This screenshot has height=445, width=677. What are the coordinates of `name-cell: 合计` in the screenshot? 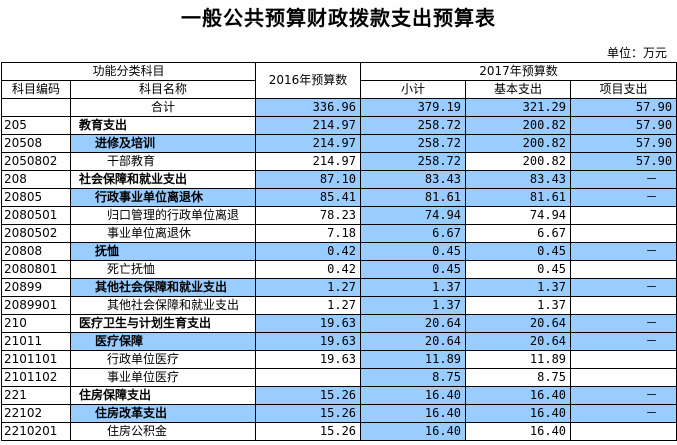 It's located at (163, 107).